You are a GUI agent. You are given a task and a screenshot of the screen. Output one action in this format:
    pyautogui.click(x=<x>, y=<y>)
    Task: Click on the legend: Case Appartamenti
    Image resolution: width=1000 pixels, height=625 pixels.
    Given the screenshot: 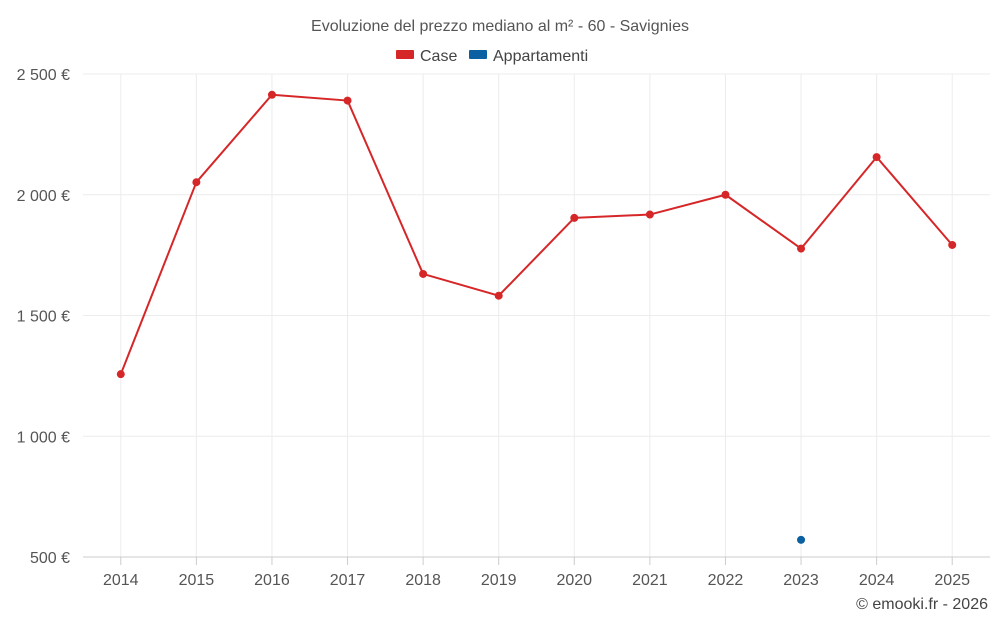 What is the action you would take?
    pyautogui.click(x=492, y=56)
    